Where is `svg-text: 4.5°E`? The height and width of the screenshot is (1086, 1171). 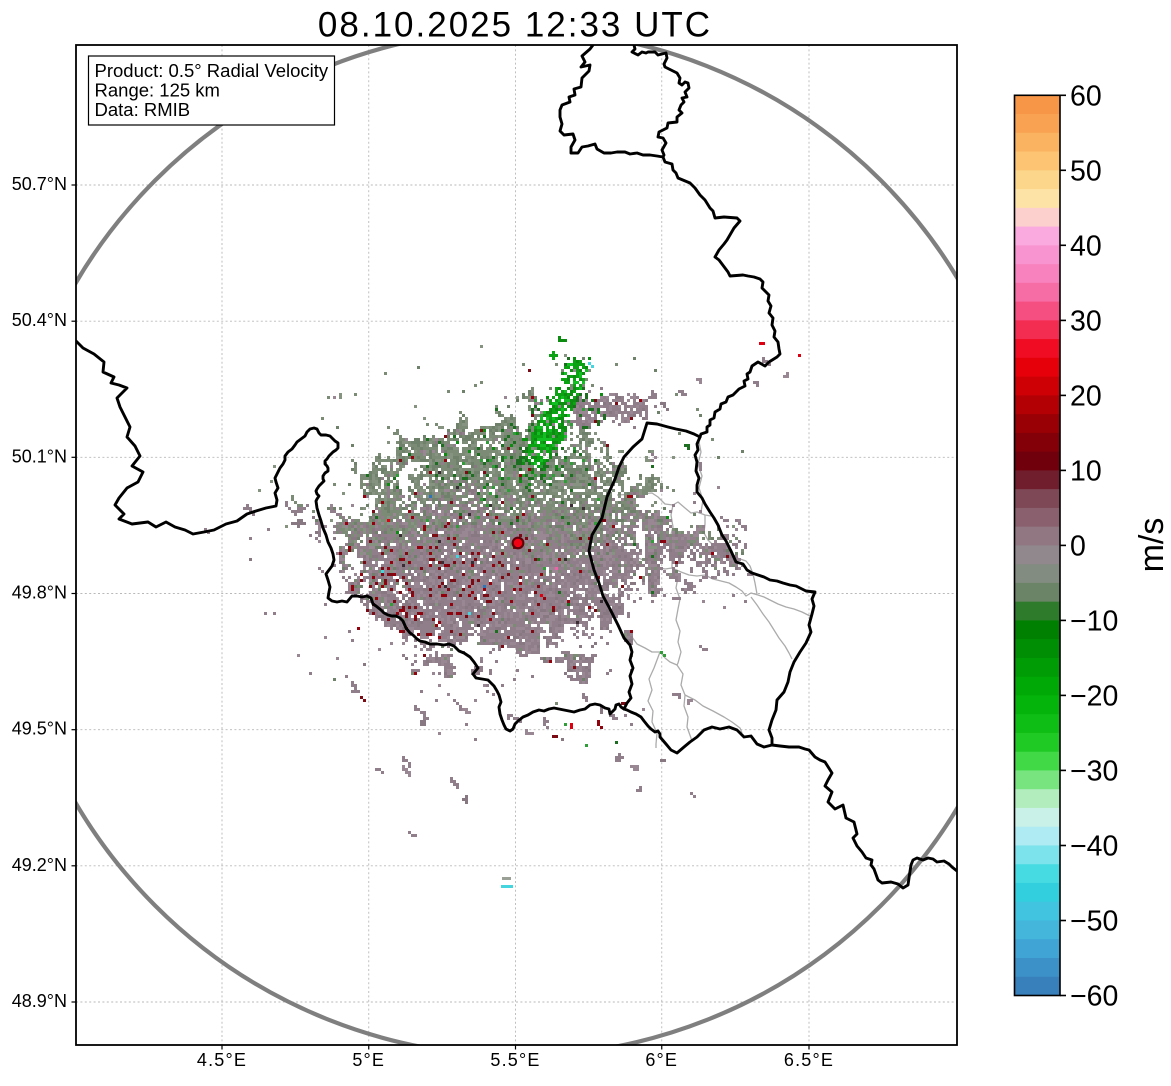
svg-text: 4.5°E is located at coordinates (222, 1060).